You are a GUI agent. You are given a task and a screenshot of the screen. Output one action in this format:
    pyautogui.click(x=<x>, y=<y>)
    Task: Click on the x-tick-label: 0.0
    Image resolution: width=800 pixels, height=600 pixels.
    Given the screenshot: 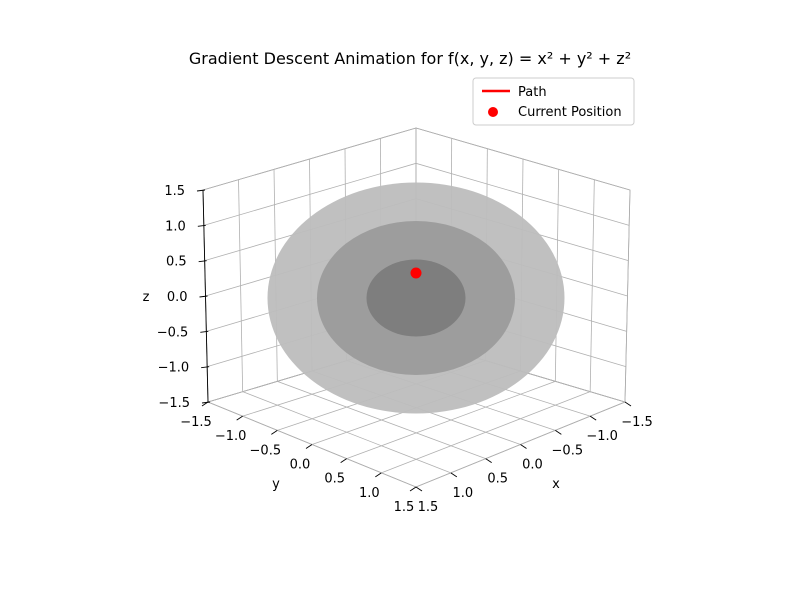 What is the action you would take?
    pyautogui.click(x=532, y=465)
    